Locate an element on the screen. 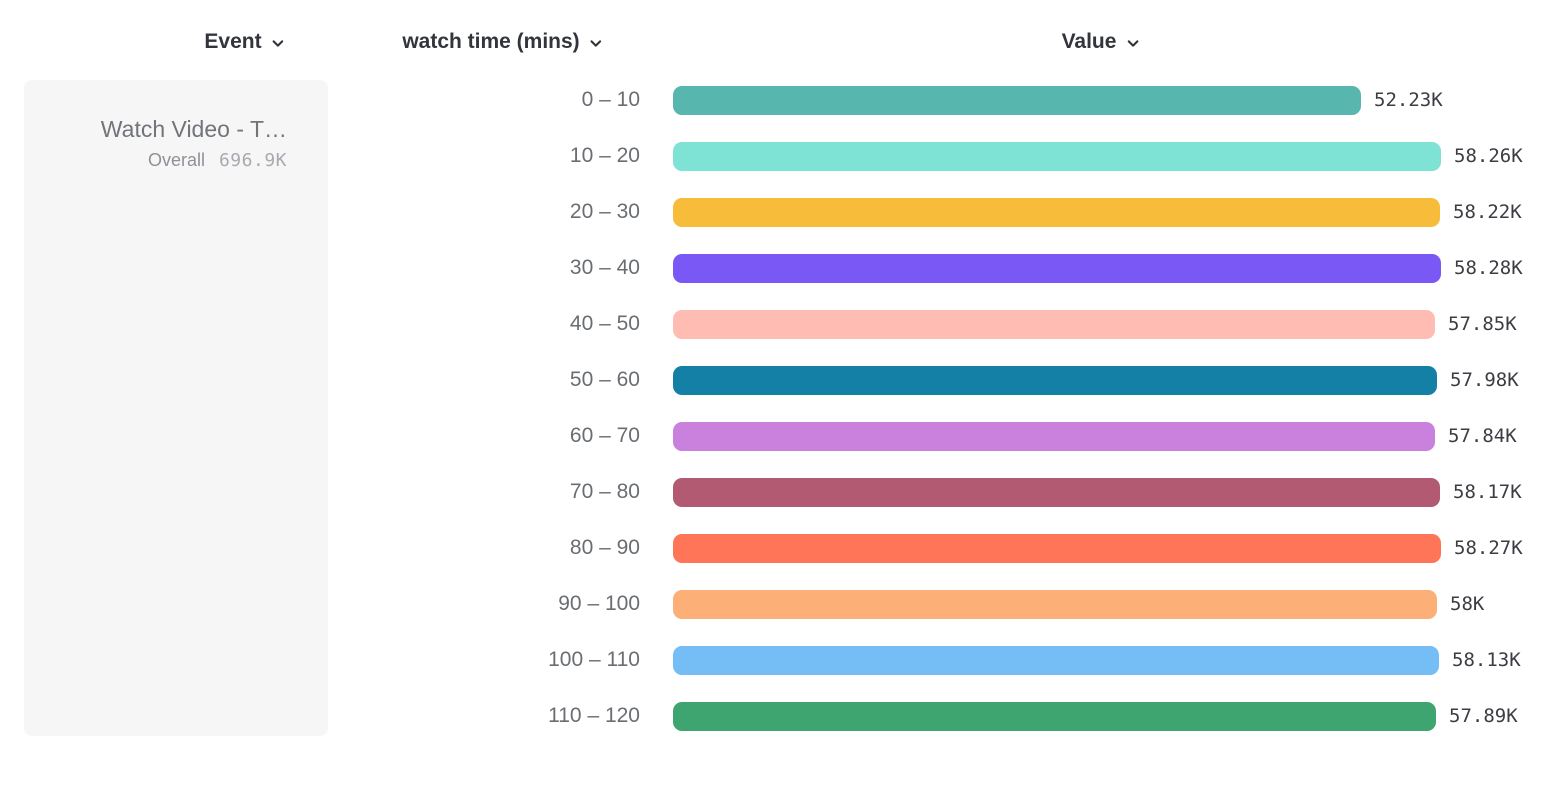 This screenshot has height=790, width=1568. bucket-label: 50 – 60 is located at coordinates (604, 379).